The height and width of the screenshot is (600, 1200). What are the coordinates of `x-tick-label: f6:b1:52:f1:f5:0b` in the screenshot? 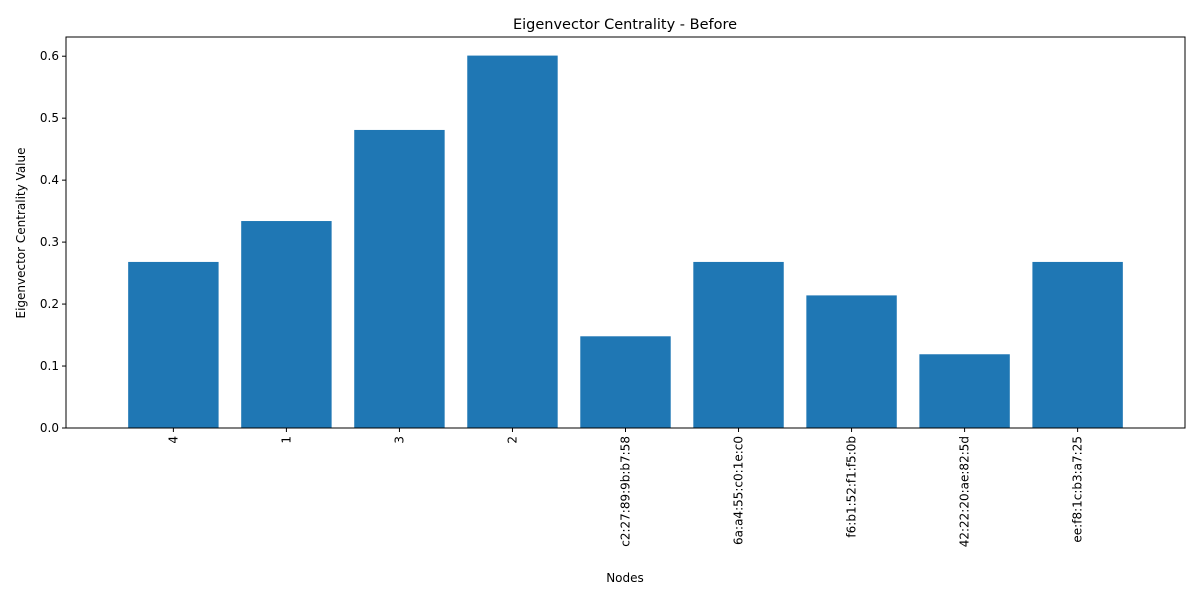 It's located at (852, 487).